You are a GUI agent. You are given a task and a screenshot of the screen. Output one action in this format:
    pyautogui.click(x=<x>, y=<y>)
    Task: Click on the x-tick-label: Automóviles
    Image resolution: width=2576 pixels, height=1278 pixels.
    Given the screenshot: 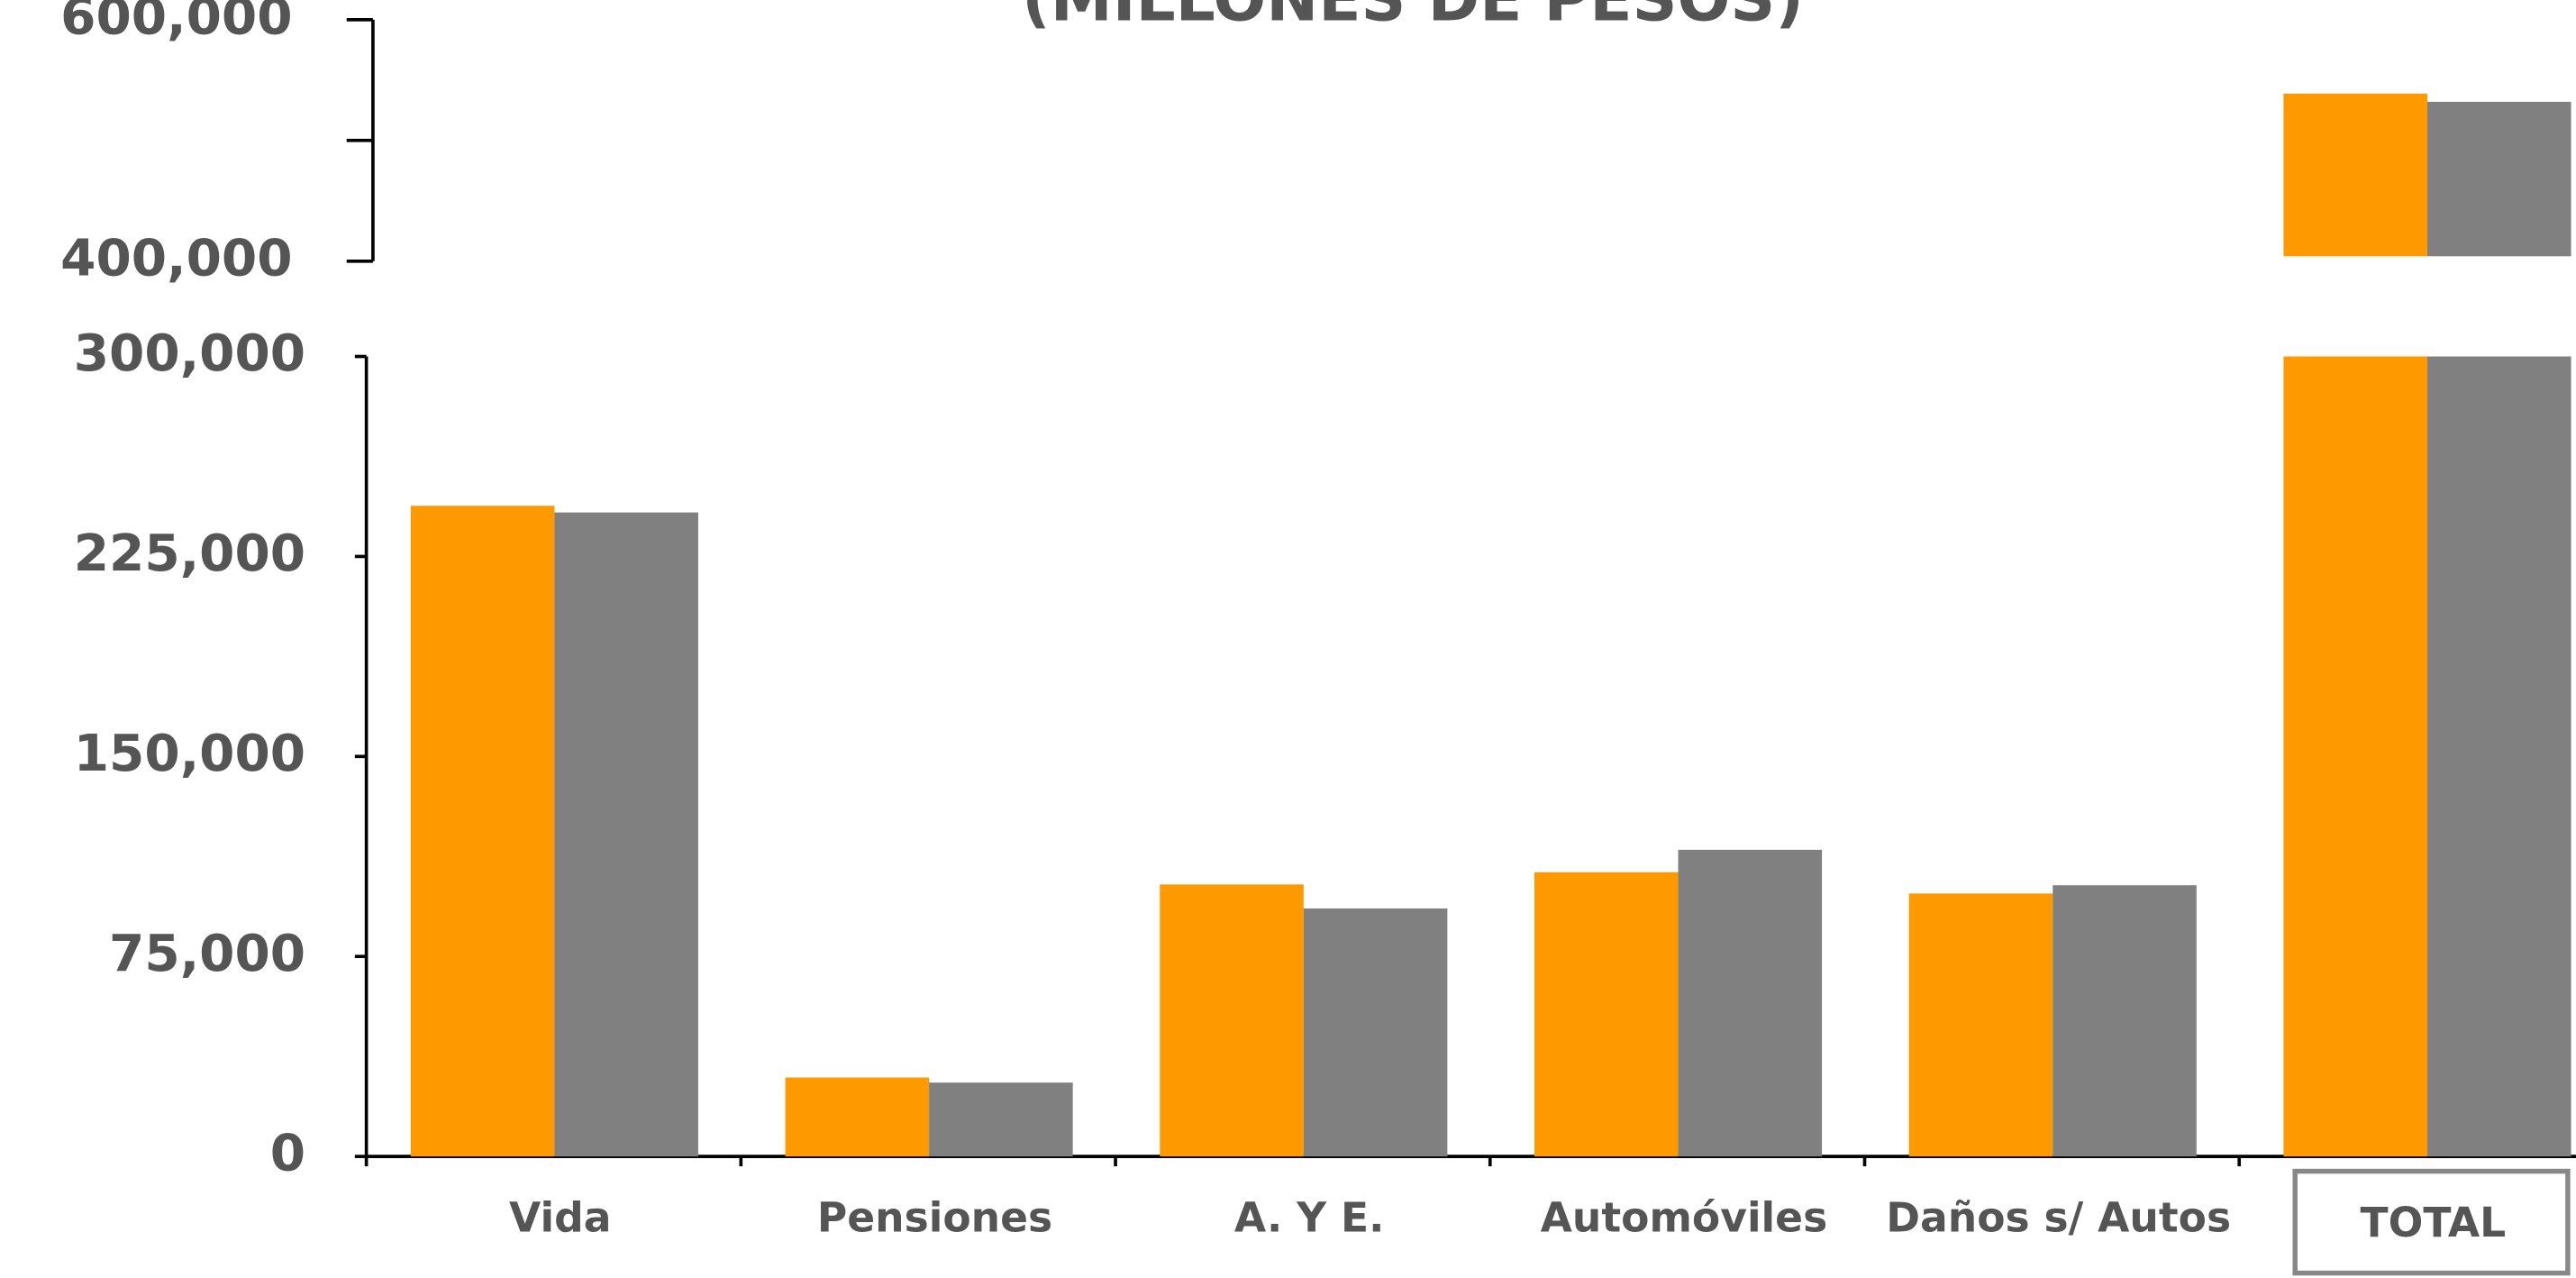 What is the action you would take?
    pyautogui.click(x=1684, y=1218)
    